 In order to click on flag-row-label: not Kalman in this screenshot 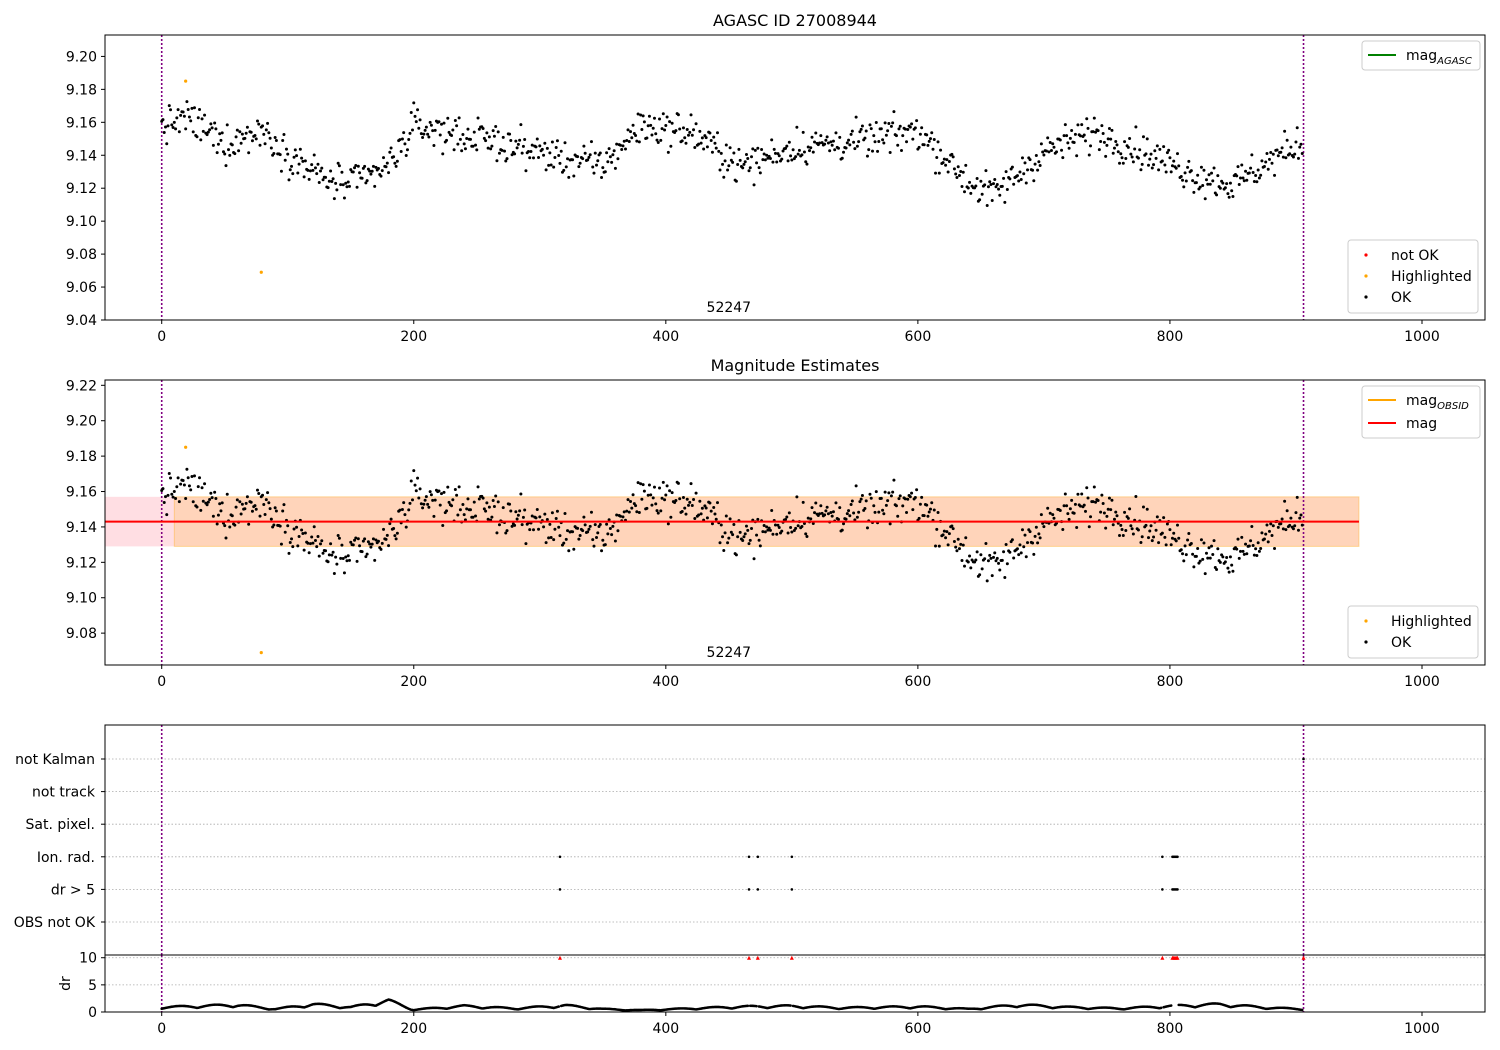, I will do `click(55, 760)`.